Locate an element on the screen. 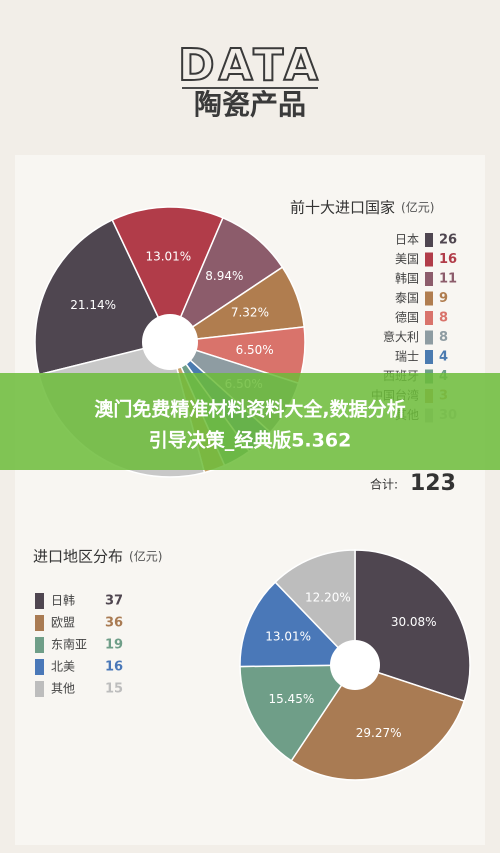 The width and height of the screenshot is (500, 853). legend-label: 意大利 is located at coordinates (401, 336).